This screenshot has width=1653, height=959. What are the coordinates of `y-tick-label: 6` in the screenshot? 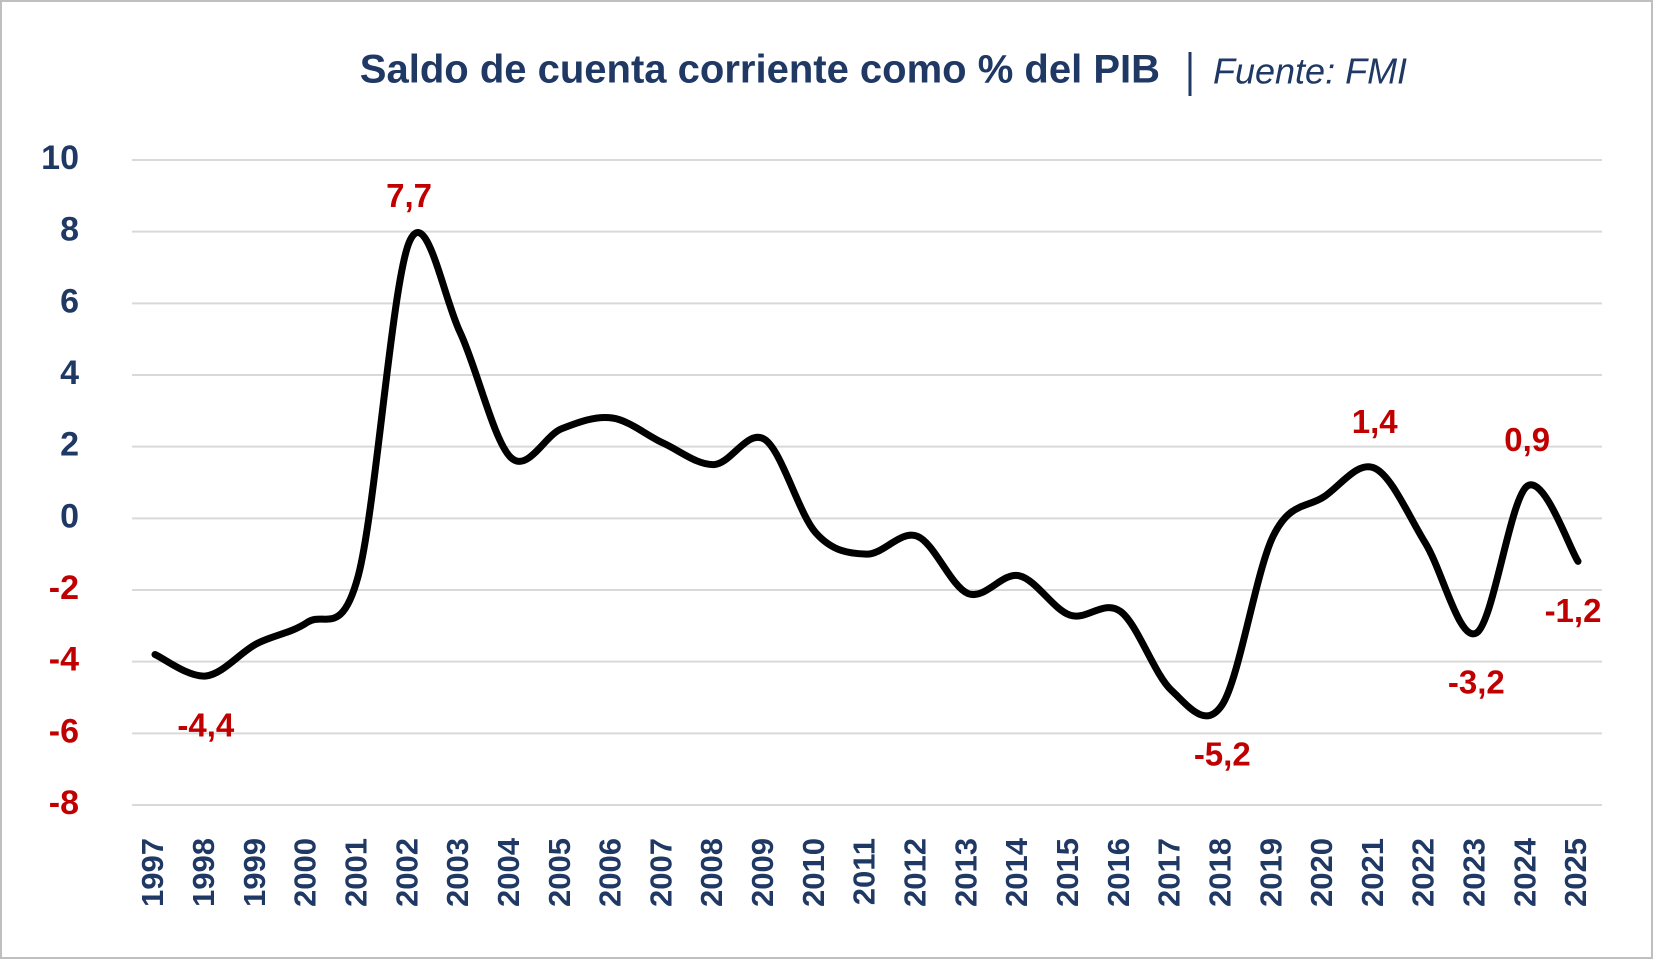 It's located at (69, 301).